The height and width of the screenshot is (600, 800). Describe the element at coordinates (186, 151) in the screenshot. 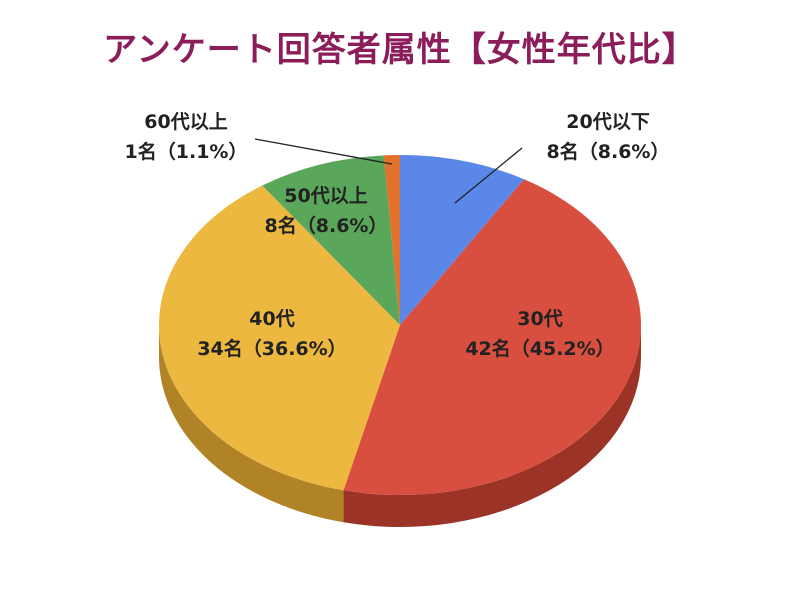

I see `slice-value-4: 1名（1.1%）` at that location.